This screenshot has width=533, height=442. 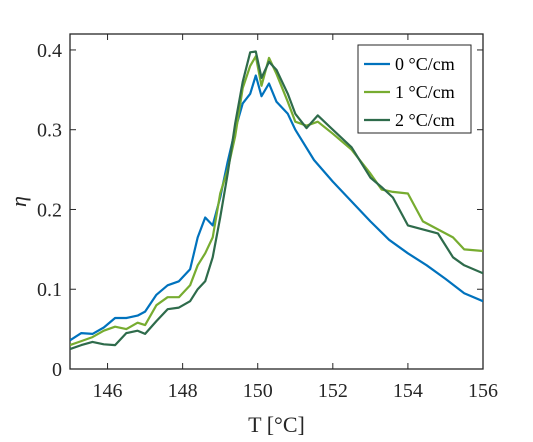 I want to click on x-tick-label: 150, so click(x=258, y=391).